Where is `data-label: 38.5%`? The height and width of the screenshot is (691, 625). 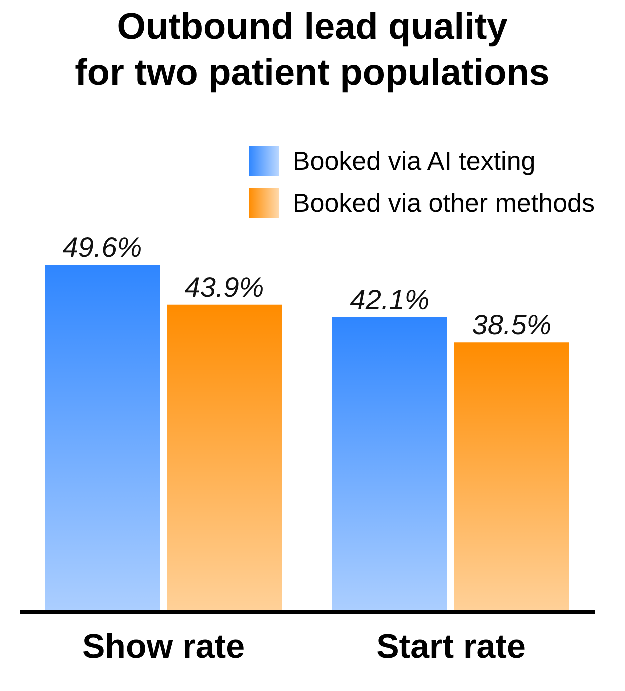 data-label: 38.5% is located at coordinates (512, 325).